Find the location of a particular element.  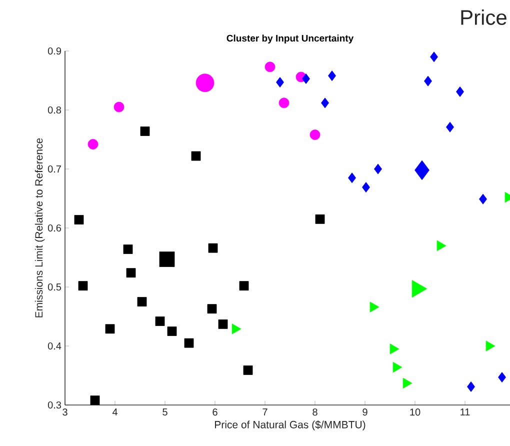

y-tick-label: 0.4 is located at coordinates (55, 346).